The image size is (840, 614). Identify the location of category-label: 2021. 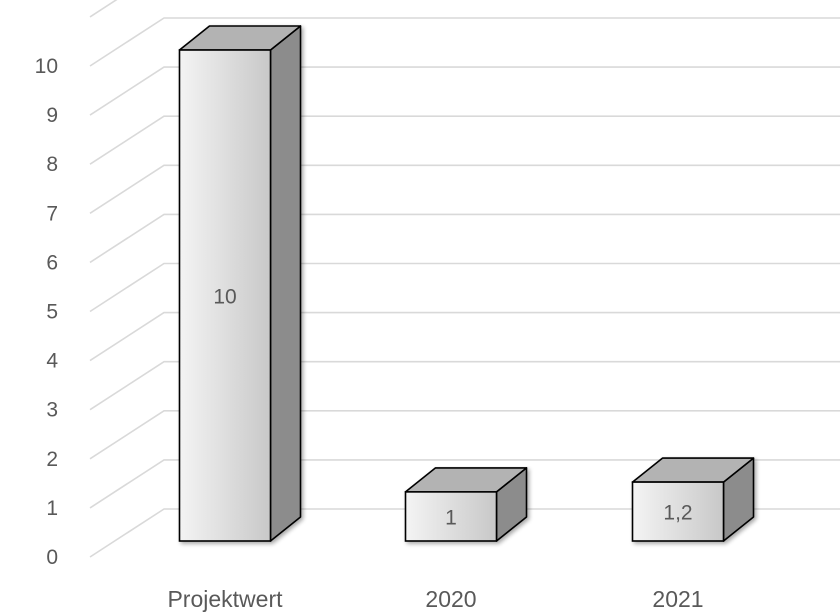
(677, 599).